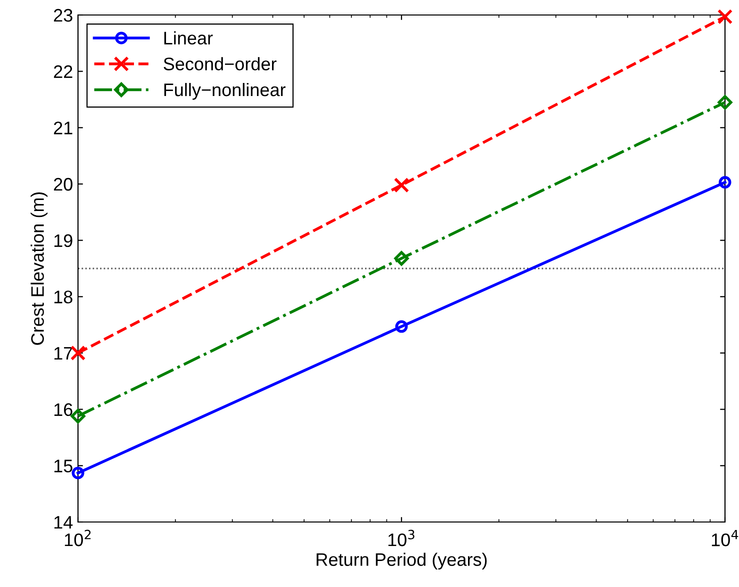 This screenshot has width=739, height=587. I want to click on y-tick-label: 23, so click(63, 15).